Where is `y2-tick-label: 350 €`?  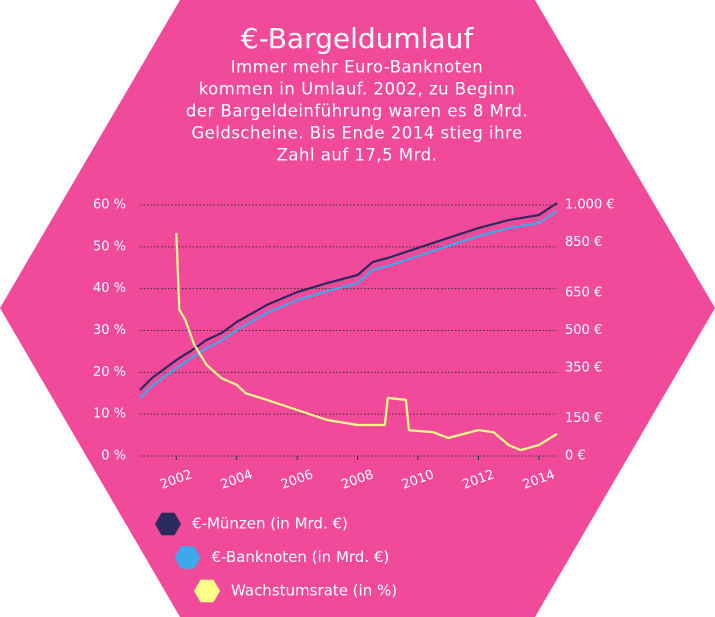 y2-tick-label: 350 € is located at coordinates (583, 368).